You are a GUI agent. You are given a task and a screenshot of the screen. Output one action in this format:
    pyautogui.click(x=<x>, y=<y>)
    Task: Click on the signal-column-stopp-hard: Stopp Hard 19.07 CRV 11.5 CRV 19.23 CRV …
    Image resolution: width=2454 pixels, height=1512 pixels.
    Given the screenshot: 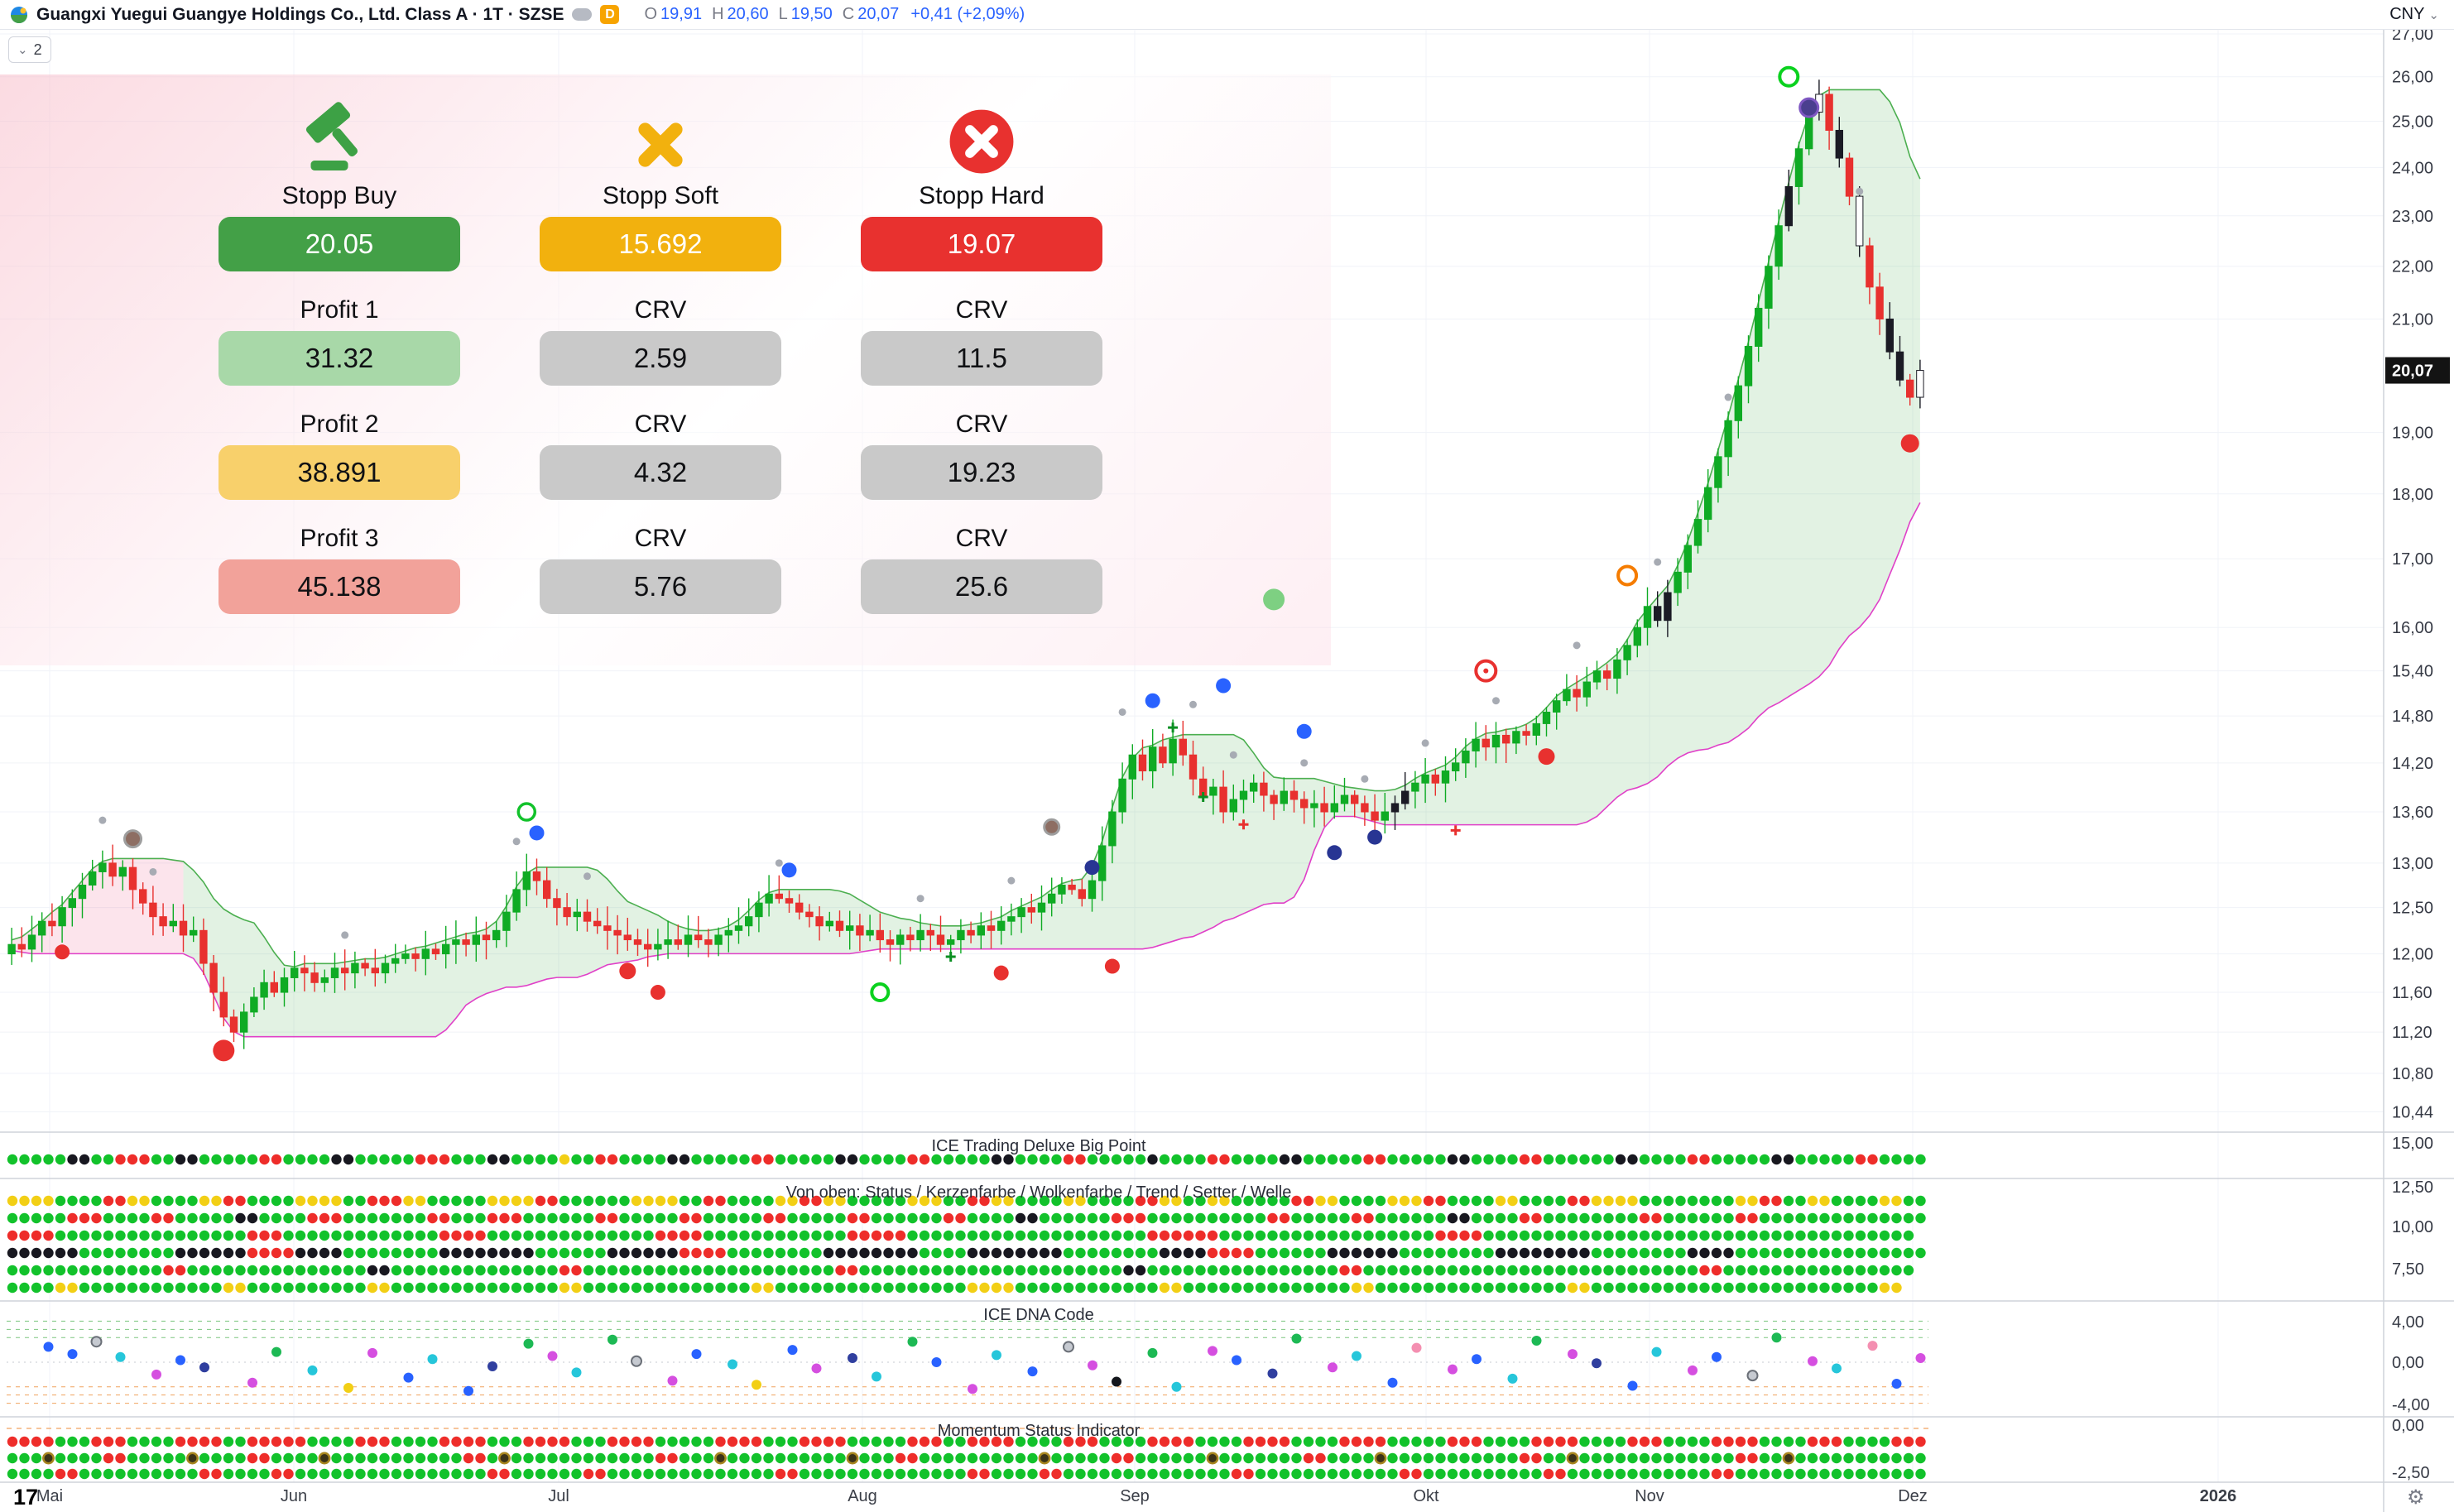 What is the action you would take?
    pyautogui.click(x=982, y=369)
    